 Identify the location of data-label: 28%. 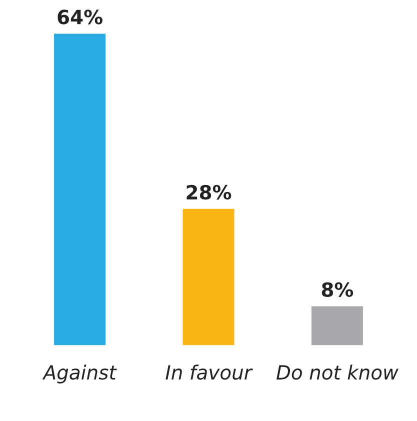
(209, 192).